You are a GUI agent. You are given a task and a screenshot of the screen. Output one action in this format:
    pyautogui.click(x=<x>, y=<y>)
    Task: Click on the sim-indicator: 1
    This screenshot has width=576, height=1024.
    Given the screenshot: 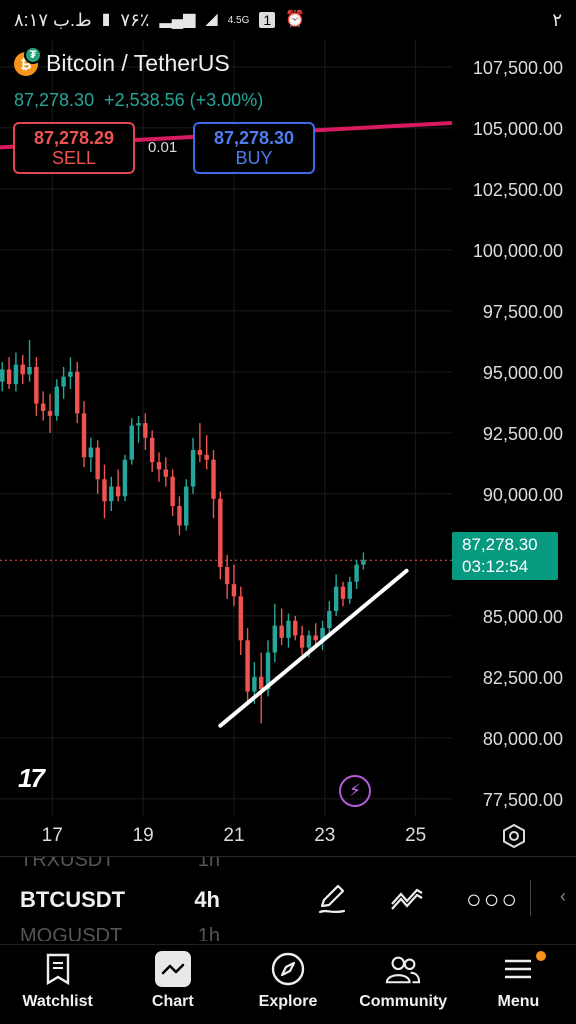 What is the action you would take?
    pyautogui.click(x=267, y=20)
    